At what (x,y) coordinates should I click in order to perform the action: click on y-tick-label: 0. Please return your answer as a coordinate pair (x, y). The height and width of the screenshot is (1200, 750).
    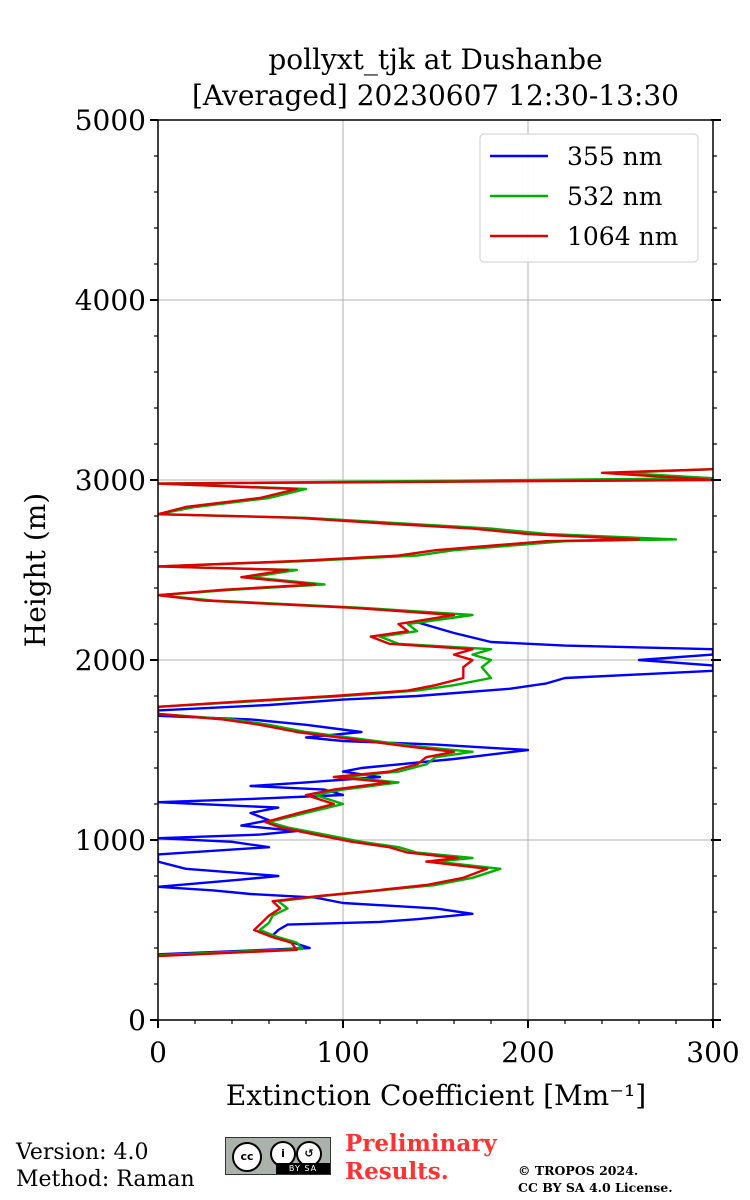
    Looking at the image, I should click on (137, 1020).